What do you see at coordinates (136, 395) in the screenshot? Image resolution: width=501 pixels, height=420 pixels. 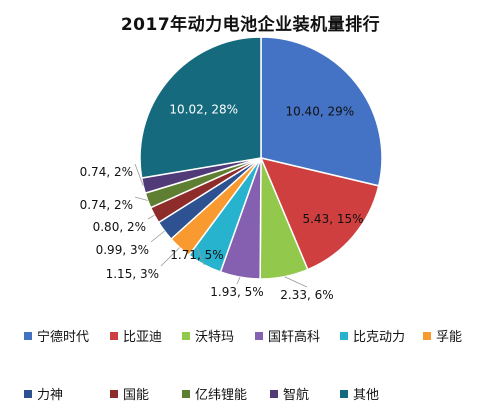 I see `legend-label-7: 国能` at bounding box center [136, 395].